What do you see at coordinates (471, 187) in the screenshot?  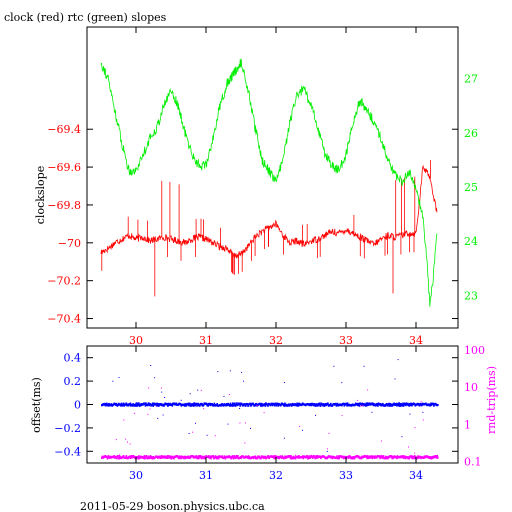 I see `rtc-axis-tick-label: 25` at bounding box center [471, 187].